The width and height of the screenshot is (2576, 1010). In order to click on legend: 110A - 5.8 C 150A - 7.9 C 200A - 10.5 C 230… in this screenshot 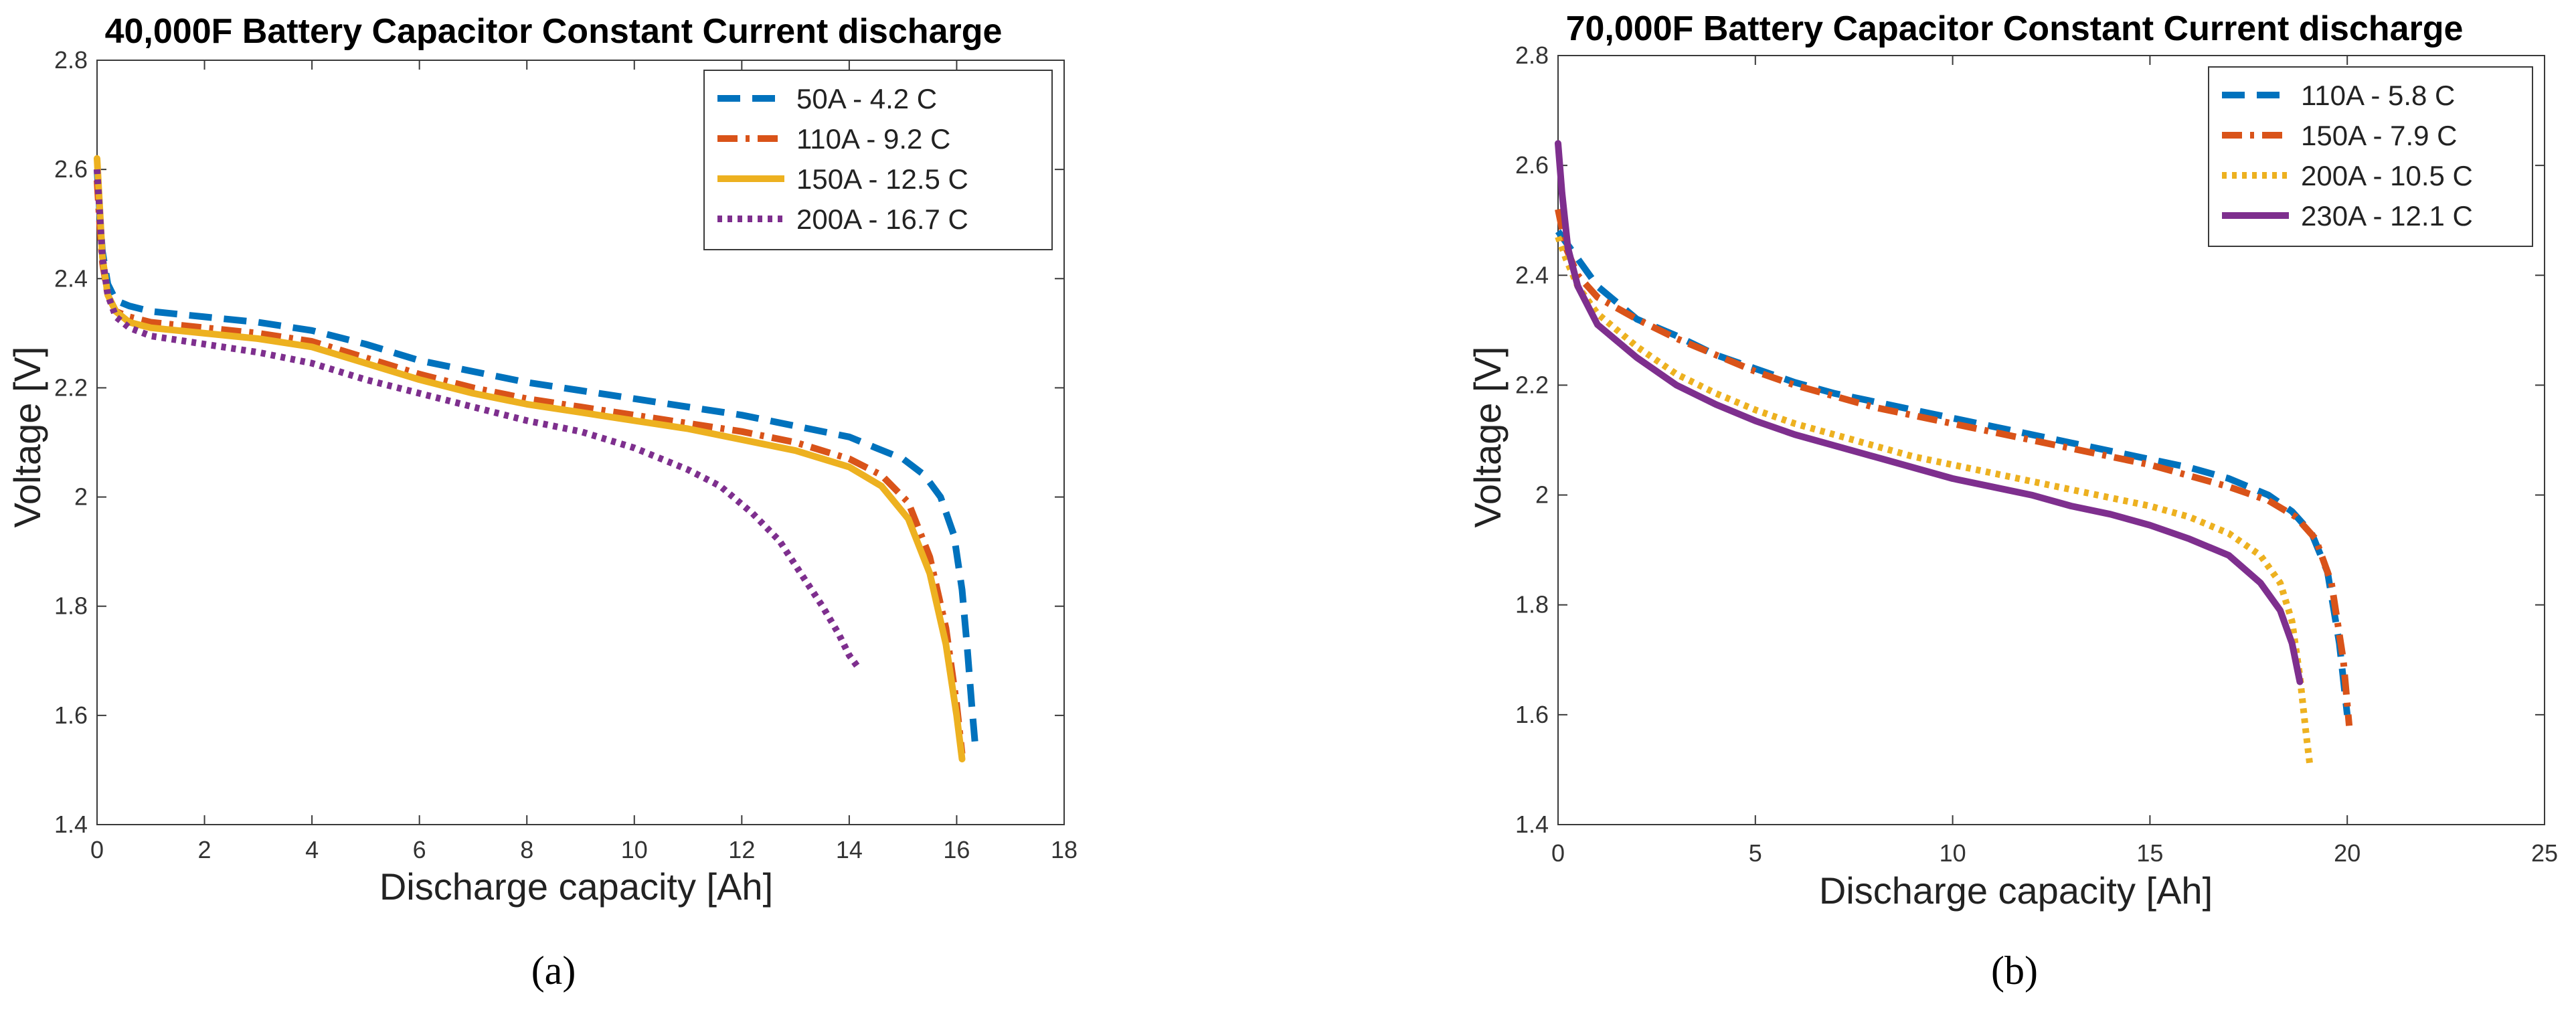, I will do `click(2370, 156)`.